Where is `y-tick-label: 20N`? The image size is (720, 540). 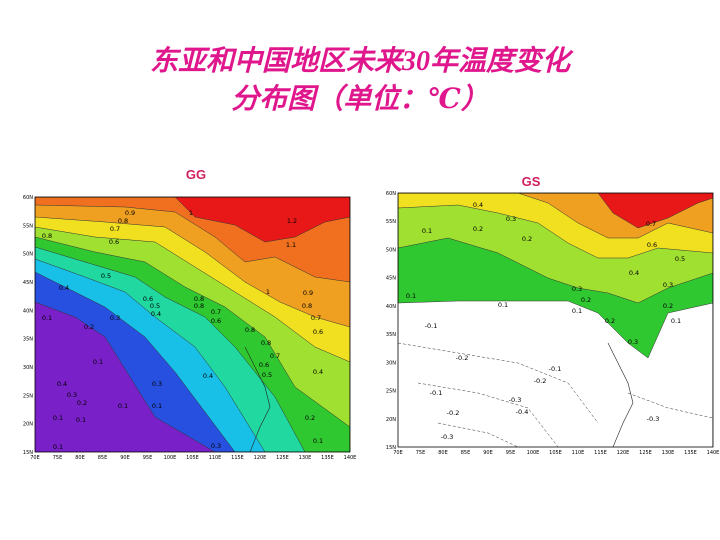
y-tick-label: 20N is located at coordinates (28, 425).